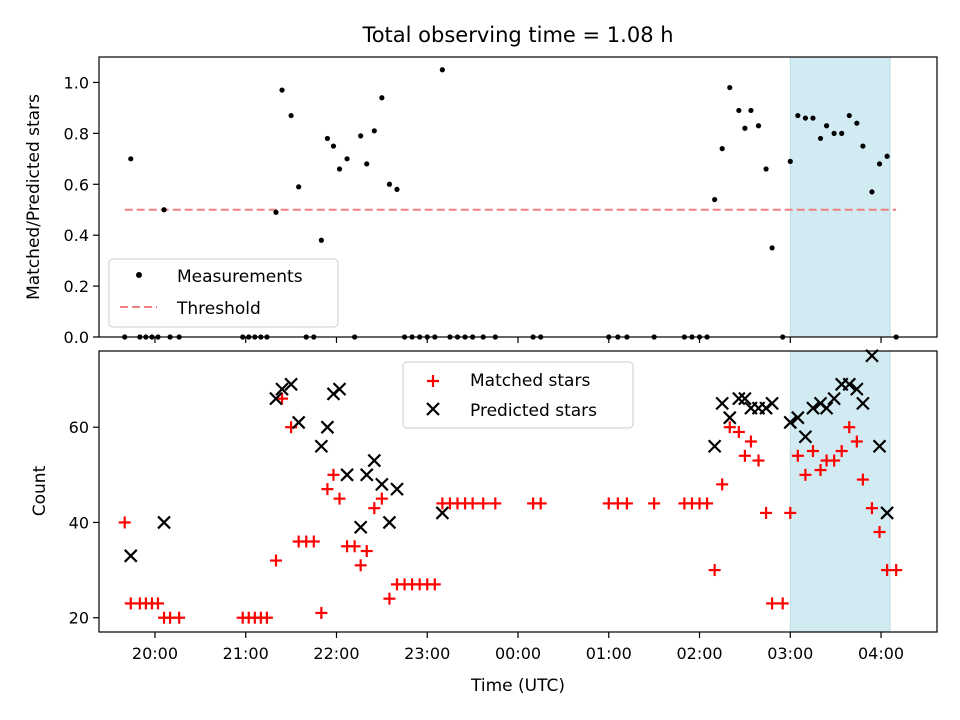 This screenshot has height=720, width=960. Describe the element at coordinates (609, 653) in the screenshot. I see `bottom-xtick-label: 01:00` at that location.